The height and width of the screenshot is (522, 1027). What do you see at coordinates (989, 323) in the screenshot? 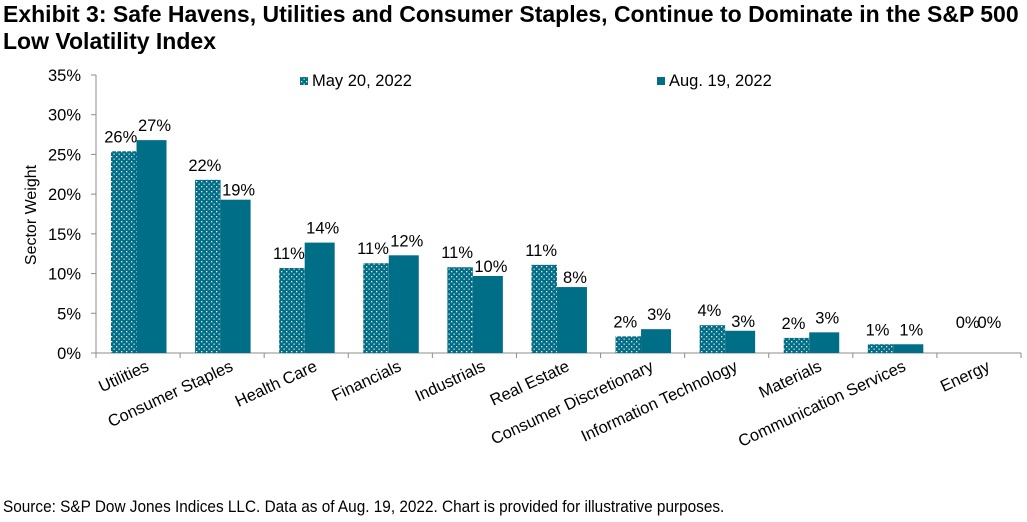
I see `data-label-aug-2022: 0%` at bounding box center [989, 323].